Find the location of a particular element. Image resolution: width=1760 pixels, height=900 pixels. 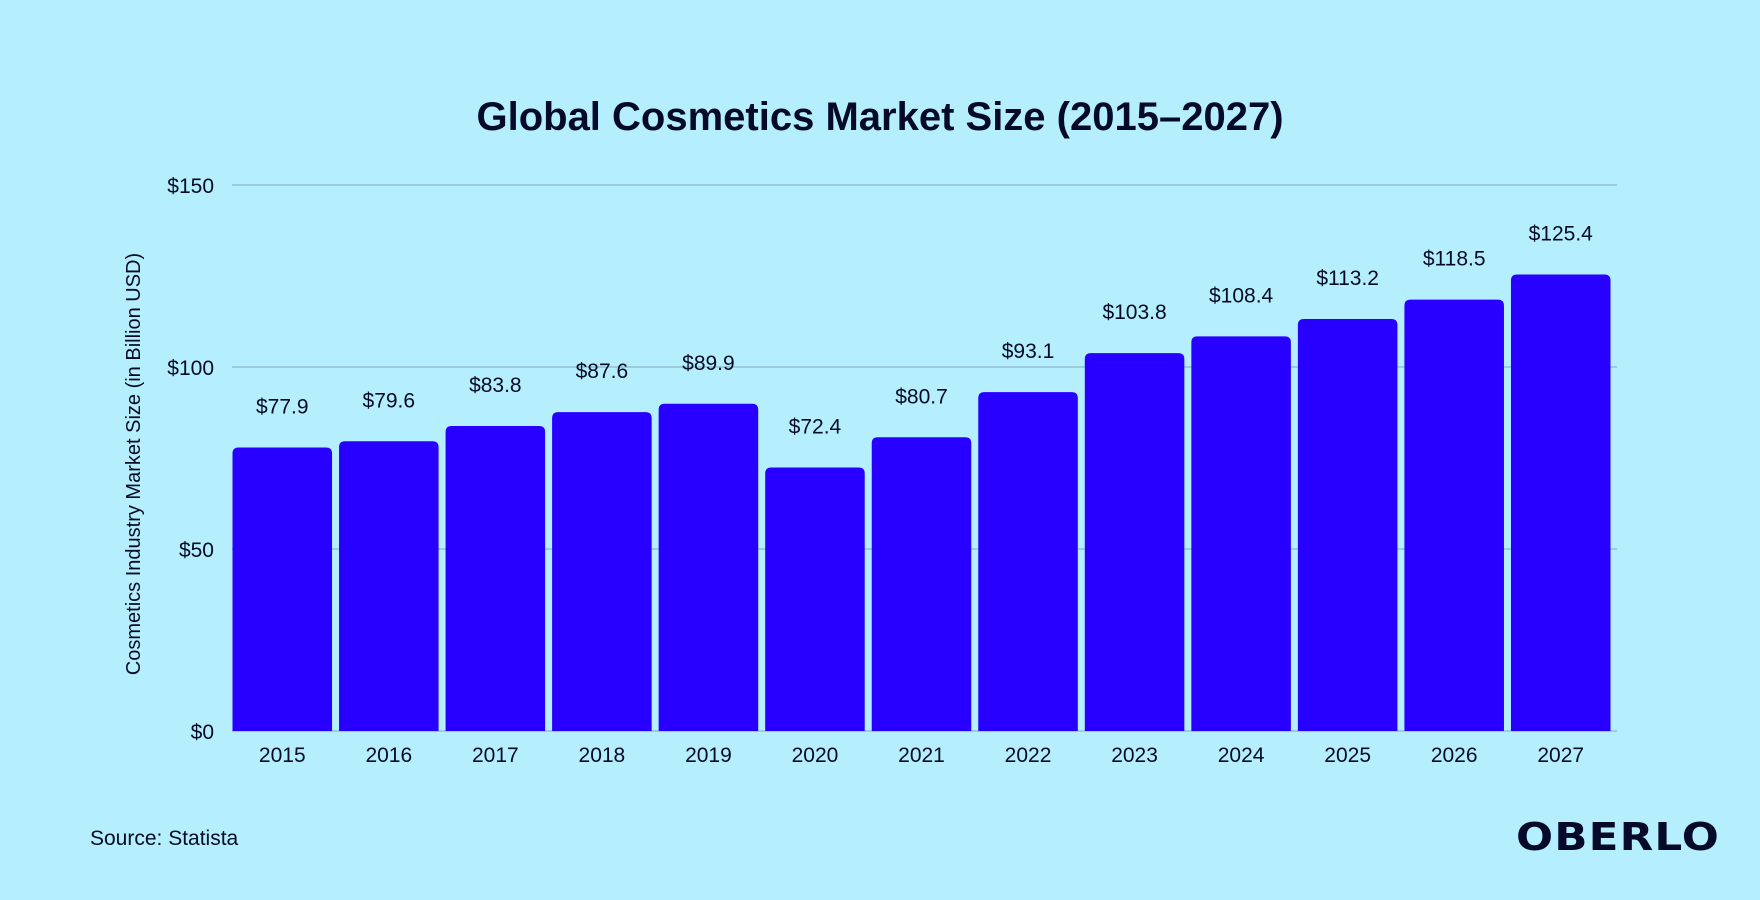

x-tick-label: 2022 is located at coordinates (1028, 755).